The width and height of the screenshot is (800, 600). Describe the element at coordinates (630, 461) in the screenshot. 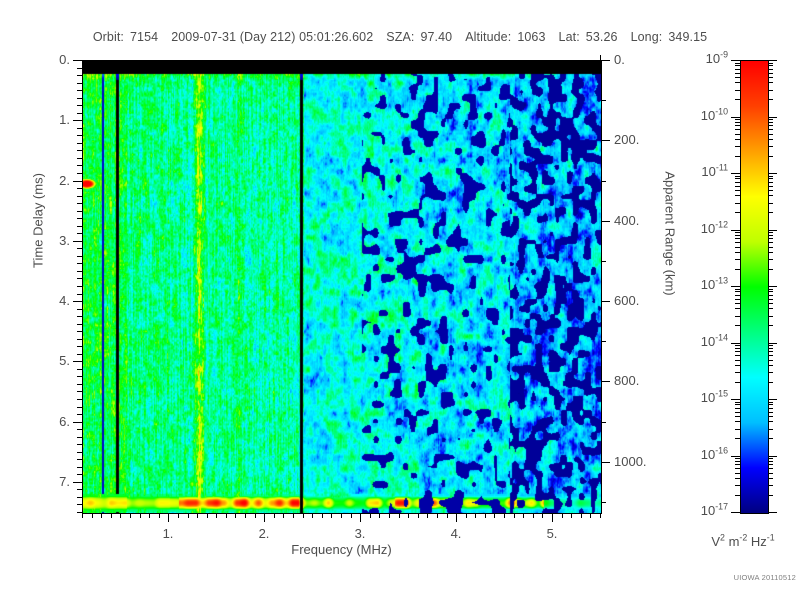

I see `y-tick-label-right: 1000.` at that location.